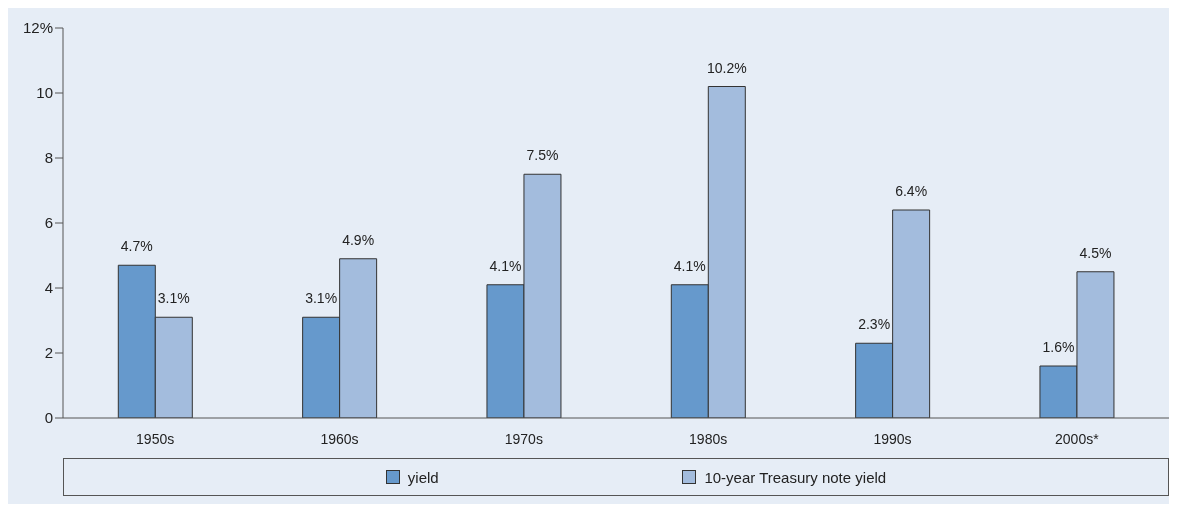 The width and height of the screenshot is (1177, 512). I want to click on legend-label: 10-year Treasury note yield, so click(795, 477).